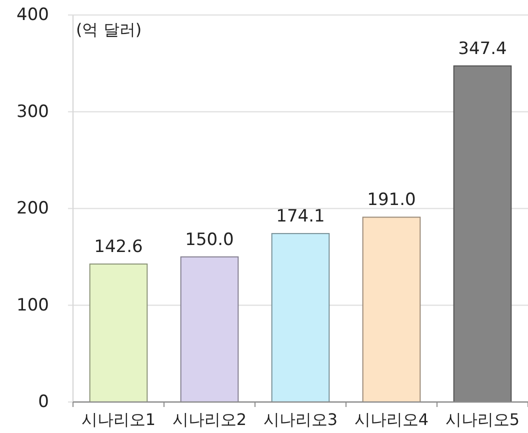 This screenshot has height=433, width=528. Describe the element at coordinates (32, 15) in the screenshot. I see `y-tick-label: 400` at that location.